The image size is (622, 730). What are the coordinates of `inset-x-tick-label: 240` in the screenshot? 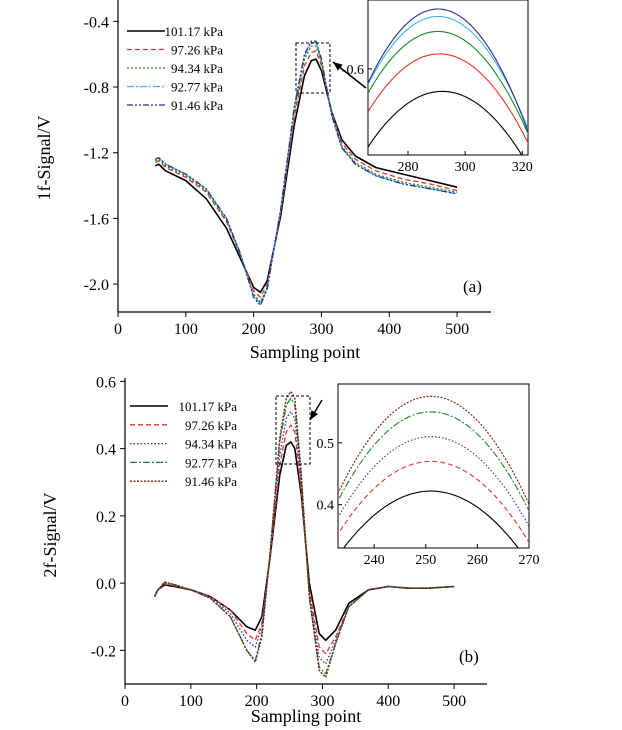 It's located at (374, 560).